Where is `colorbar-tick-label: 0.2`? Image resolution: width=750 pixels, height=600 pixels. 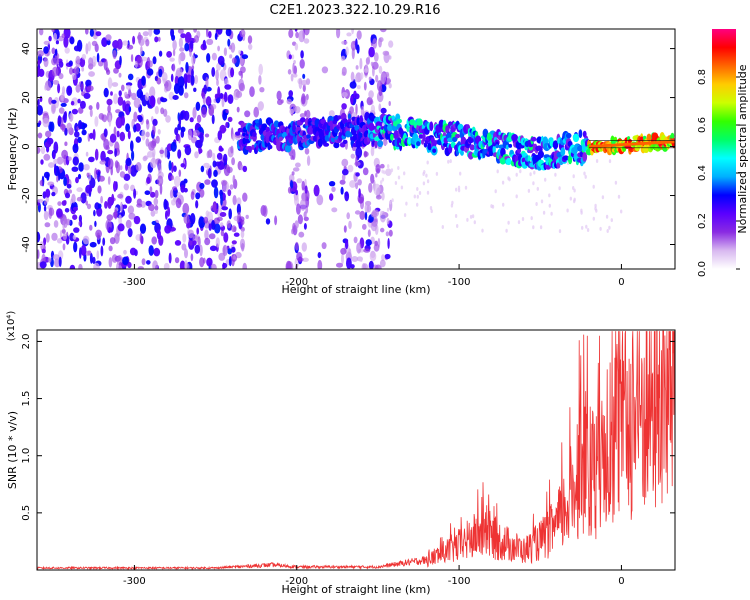 colorbar-tick-label: 0.2 is located at coordinates (702, 221).